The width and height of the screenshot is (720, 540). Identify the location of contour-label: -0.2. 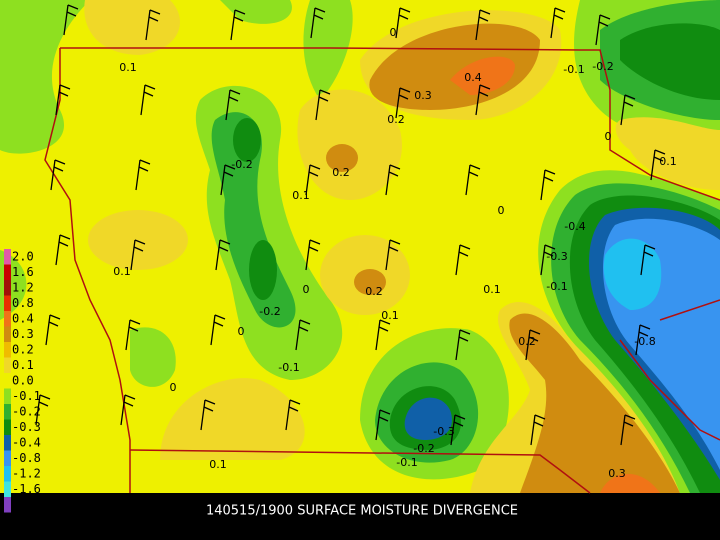
(241, 164).